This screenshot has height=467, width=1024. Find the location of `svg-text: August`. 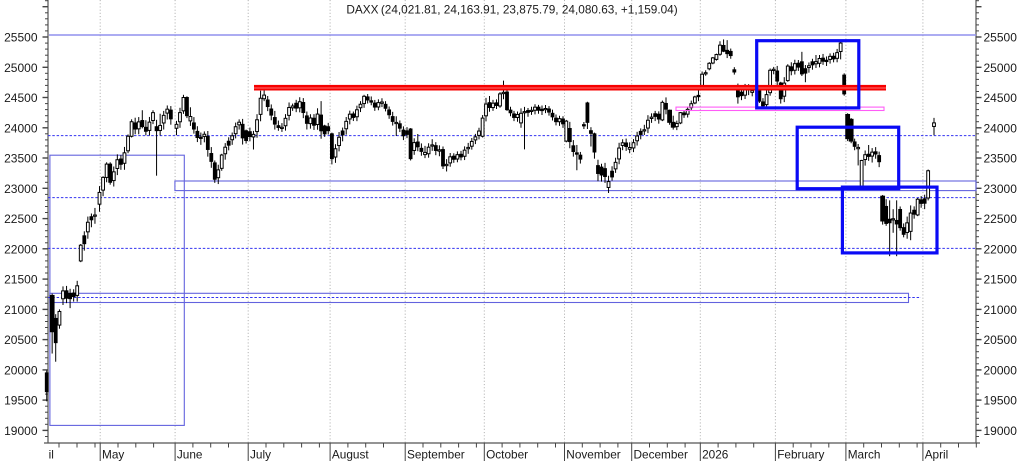

svg-text: August is located at coordinates (350, 455).